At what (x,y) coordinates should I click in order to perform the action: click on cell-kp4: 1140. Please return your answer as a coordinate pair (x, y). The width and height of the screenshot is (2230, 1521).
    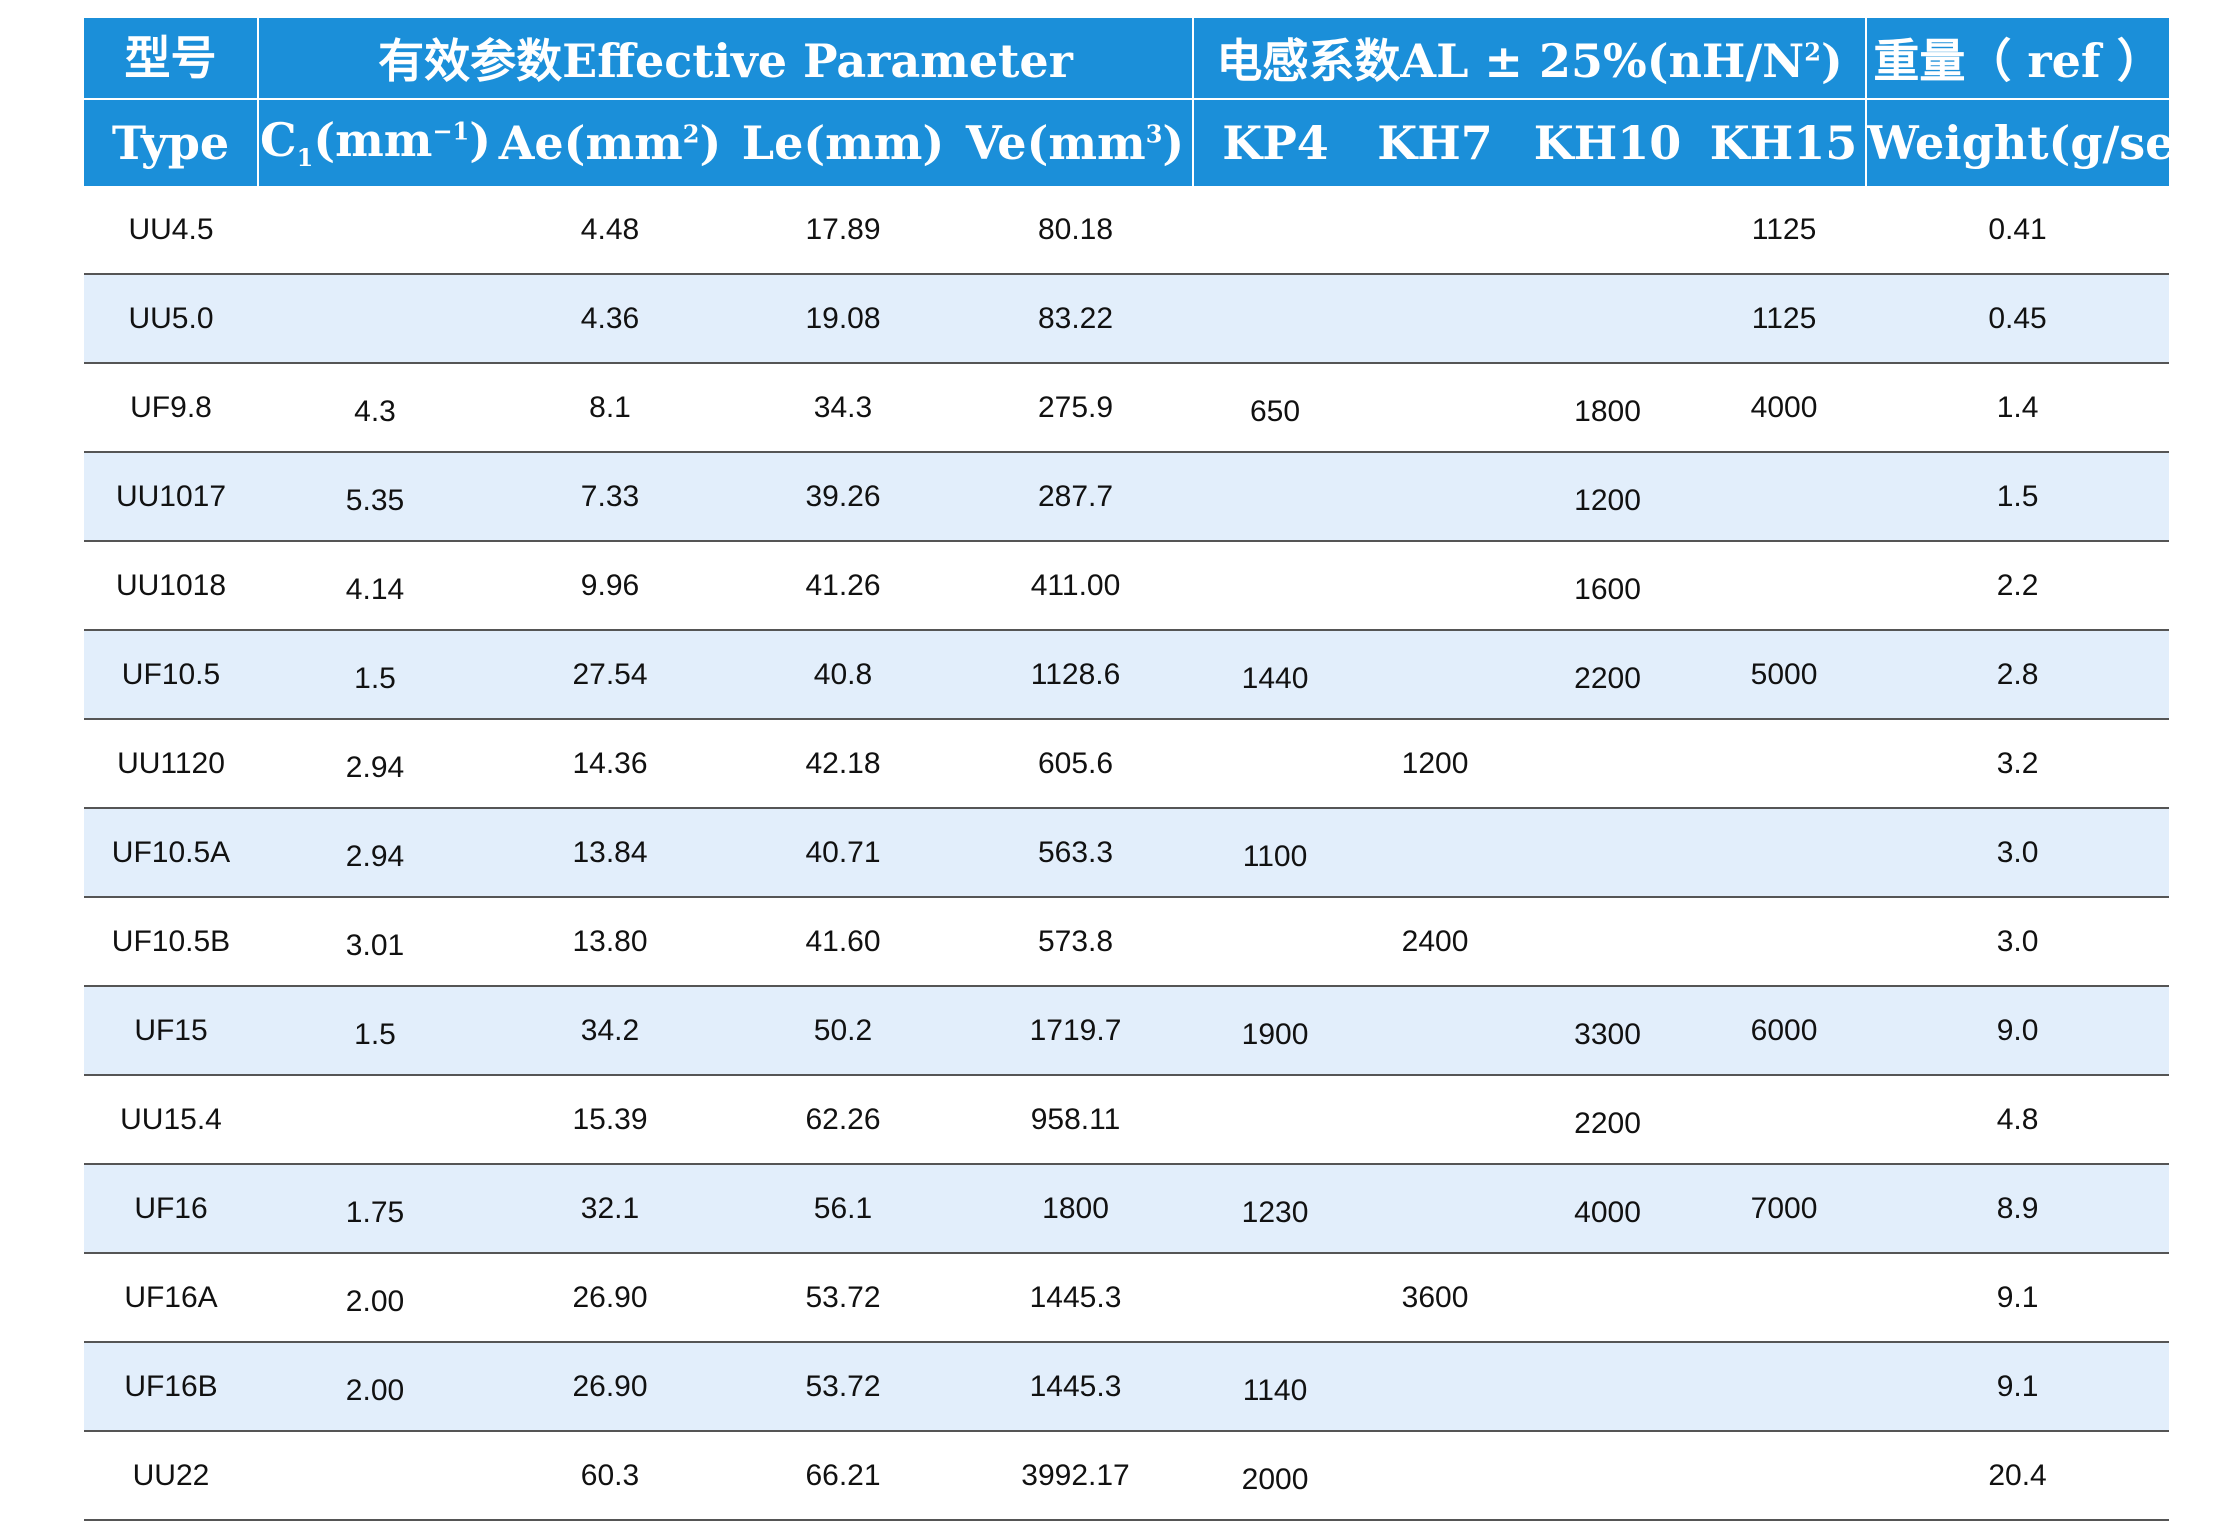
    Looking at the image, I should click on (1275, 1387).